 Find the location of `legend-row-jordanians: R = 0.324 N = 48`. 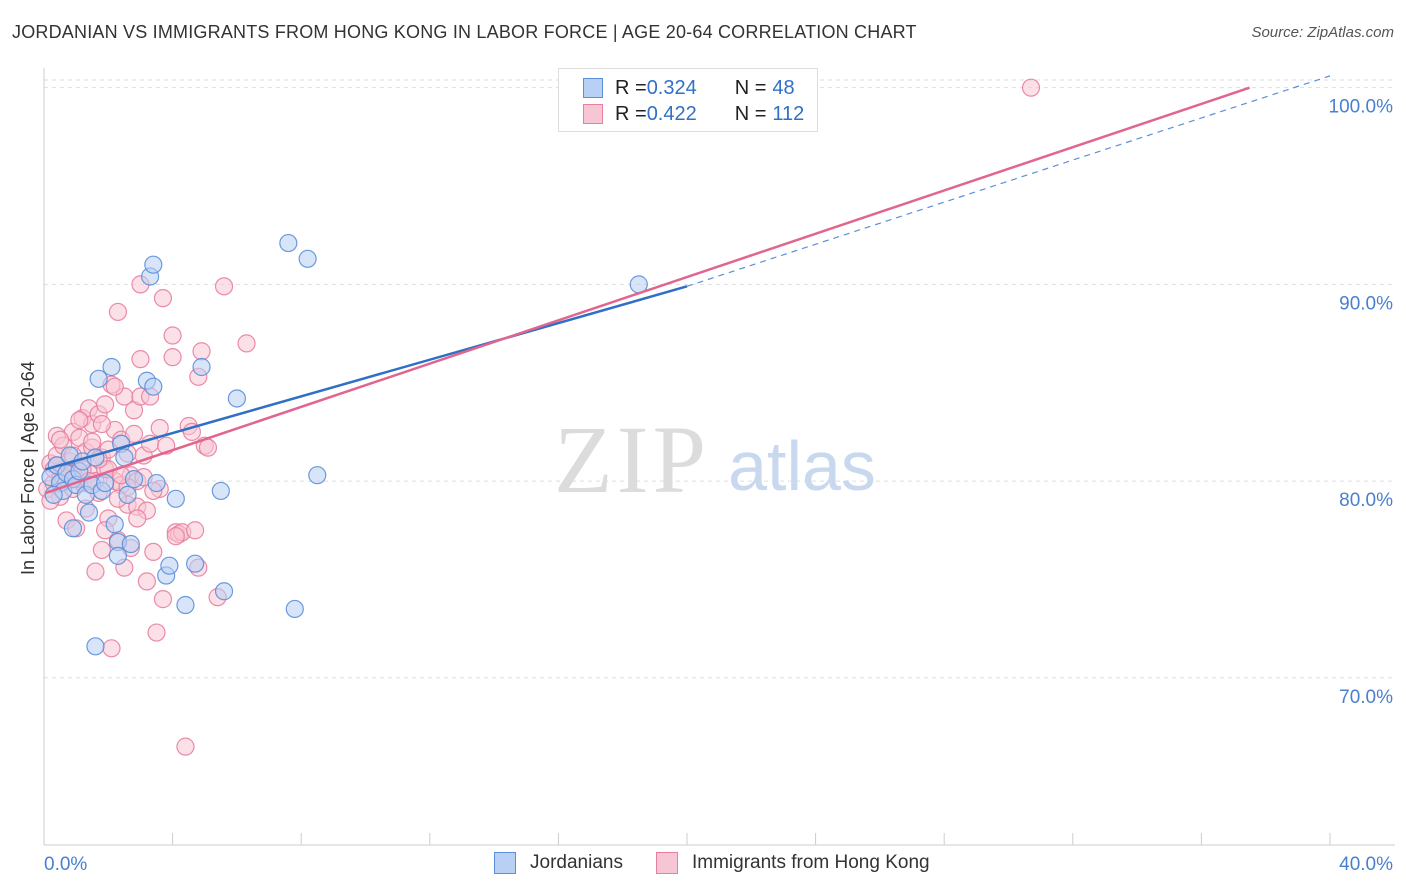

legend-row-jordanians: R = 0.324 N = 48 is located at coordinates (689, 88).